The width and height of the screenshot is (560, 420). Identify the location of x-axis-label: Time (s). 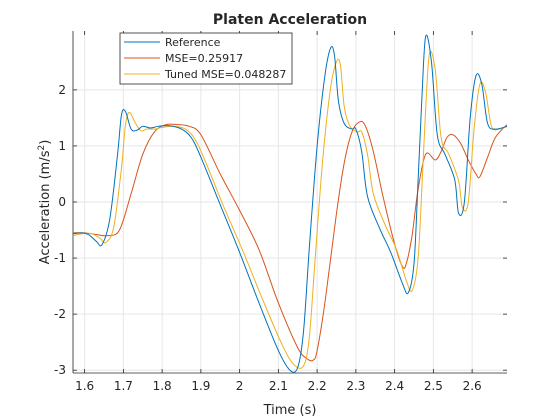
(290, 410).